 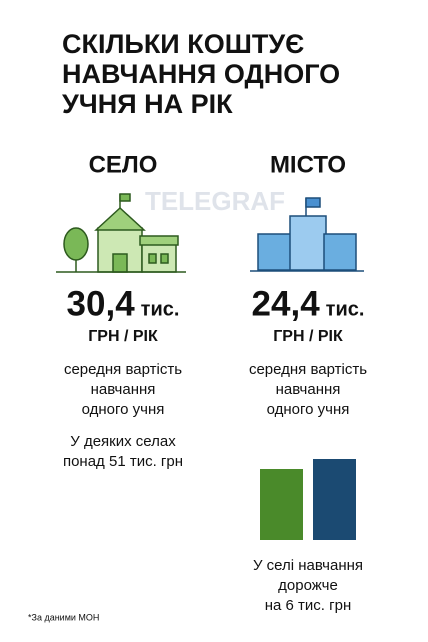 What do you see at coordinates (121, 233) in the screenshot?
I see `village-icon` at bounding box center [121, 233].